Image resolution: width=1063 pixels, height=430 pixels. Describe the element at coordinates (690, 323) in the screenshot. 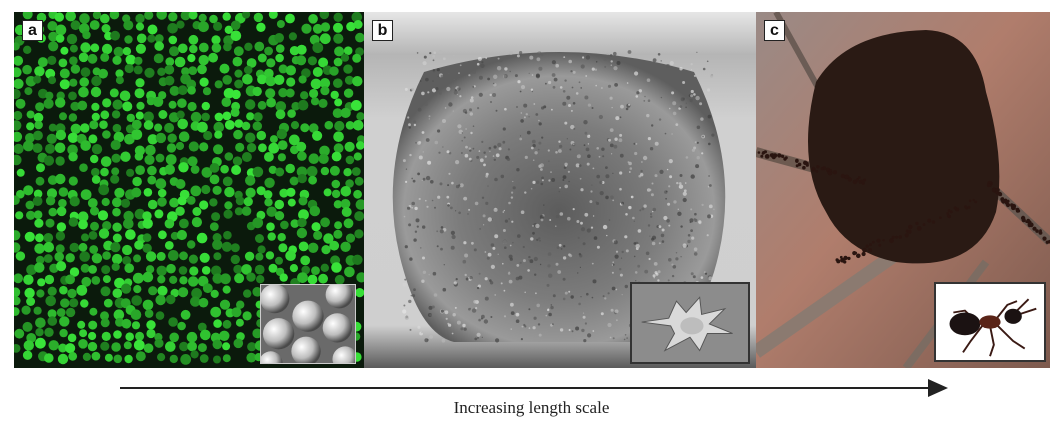

I see `single-cell-inset-icon` at that location.